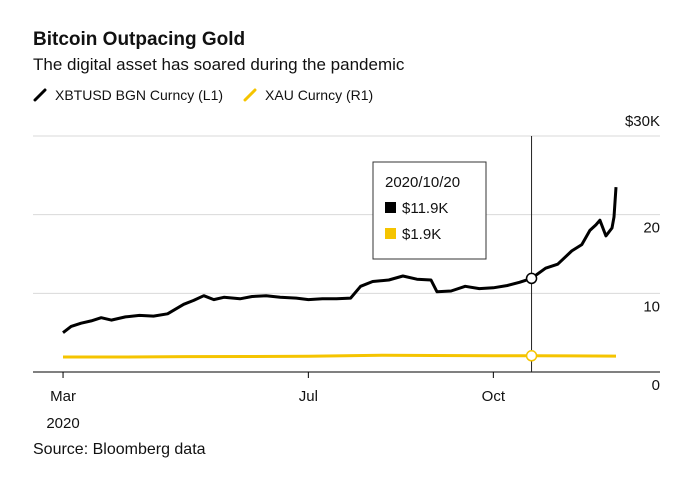  Describe the element at coordinates (40, 95) in the screenshot. I see `legend-swatch-btc` at that location.